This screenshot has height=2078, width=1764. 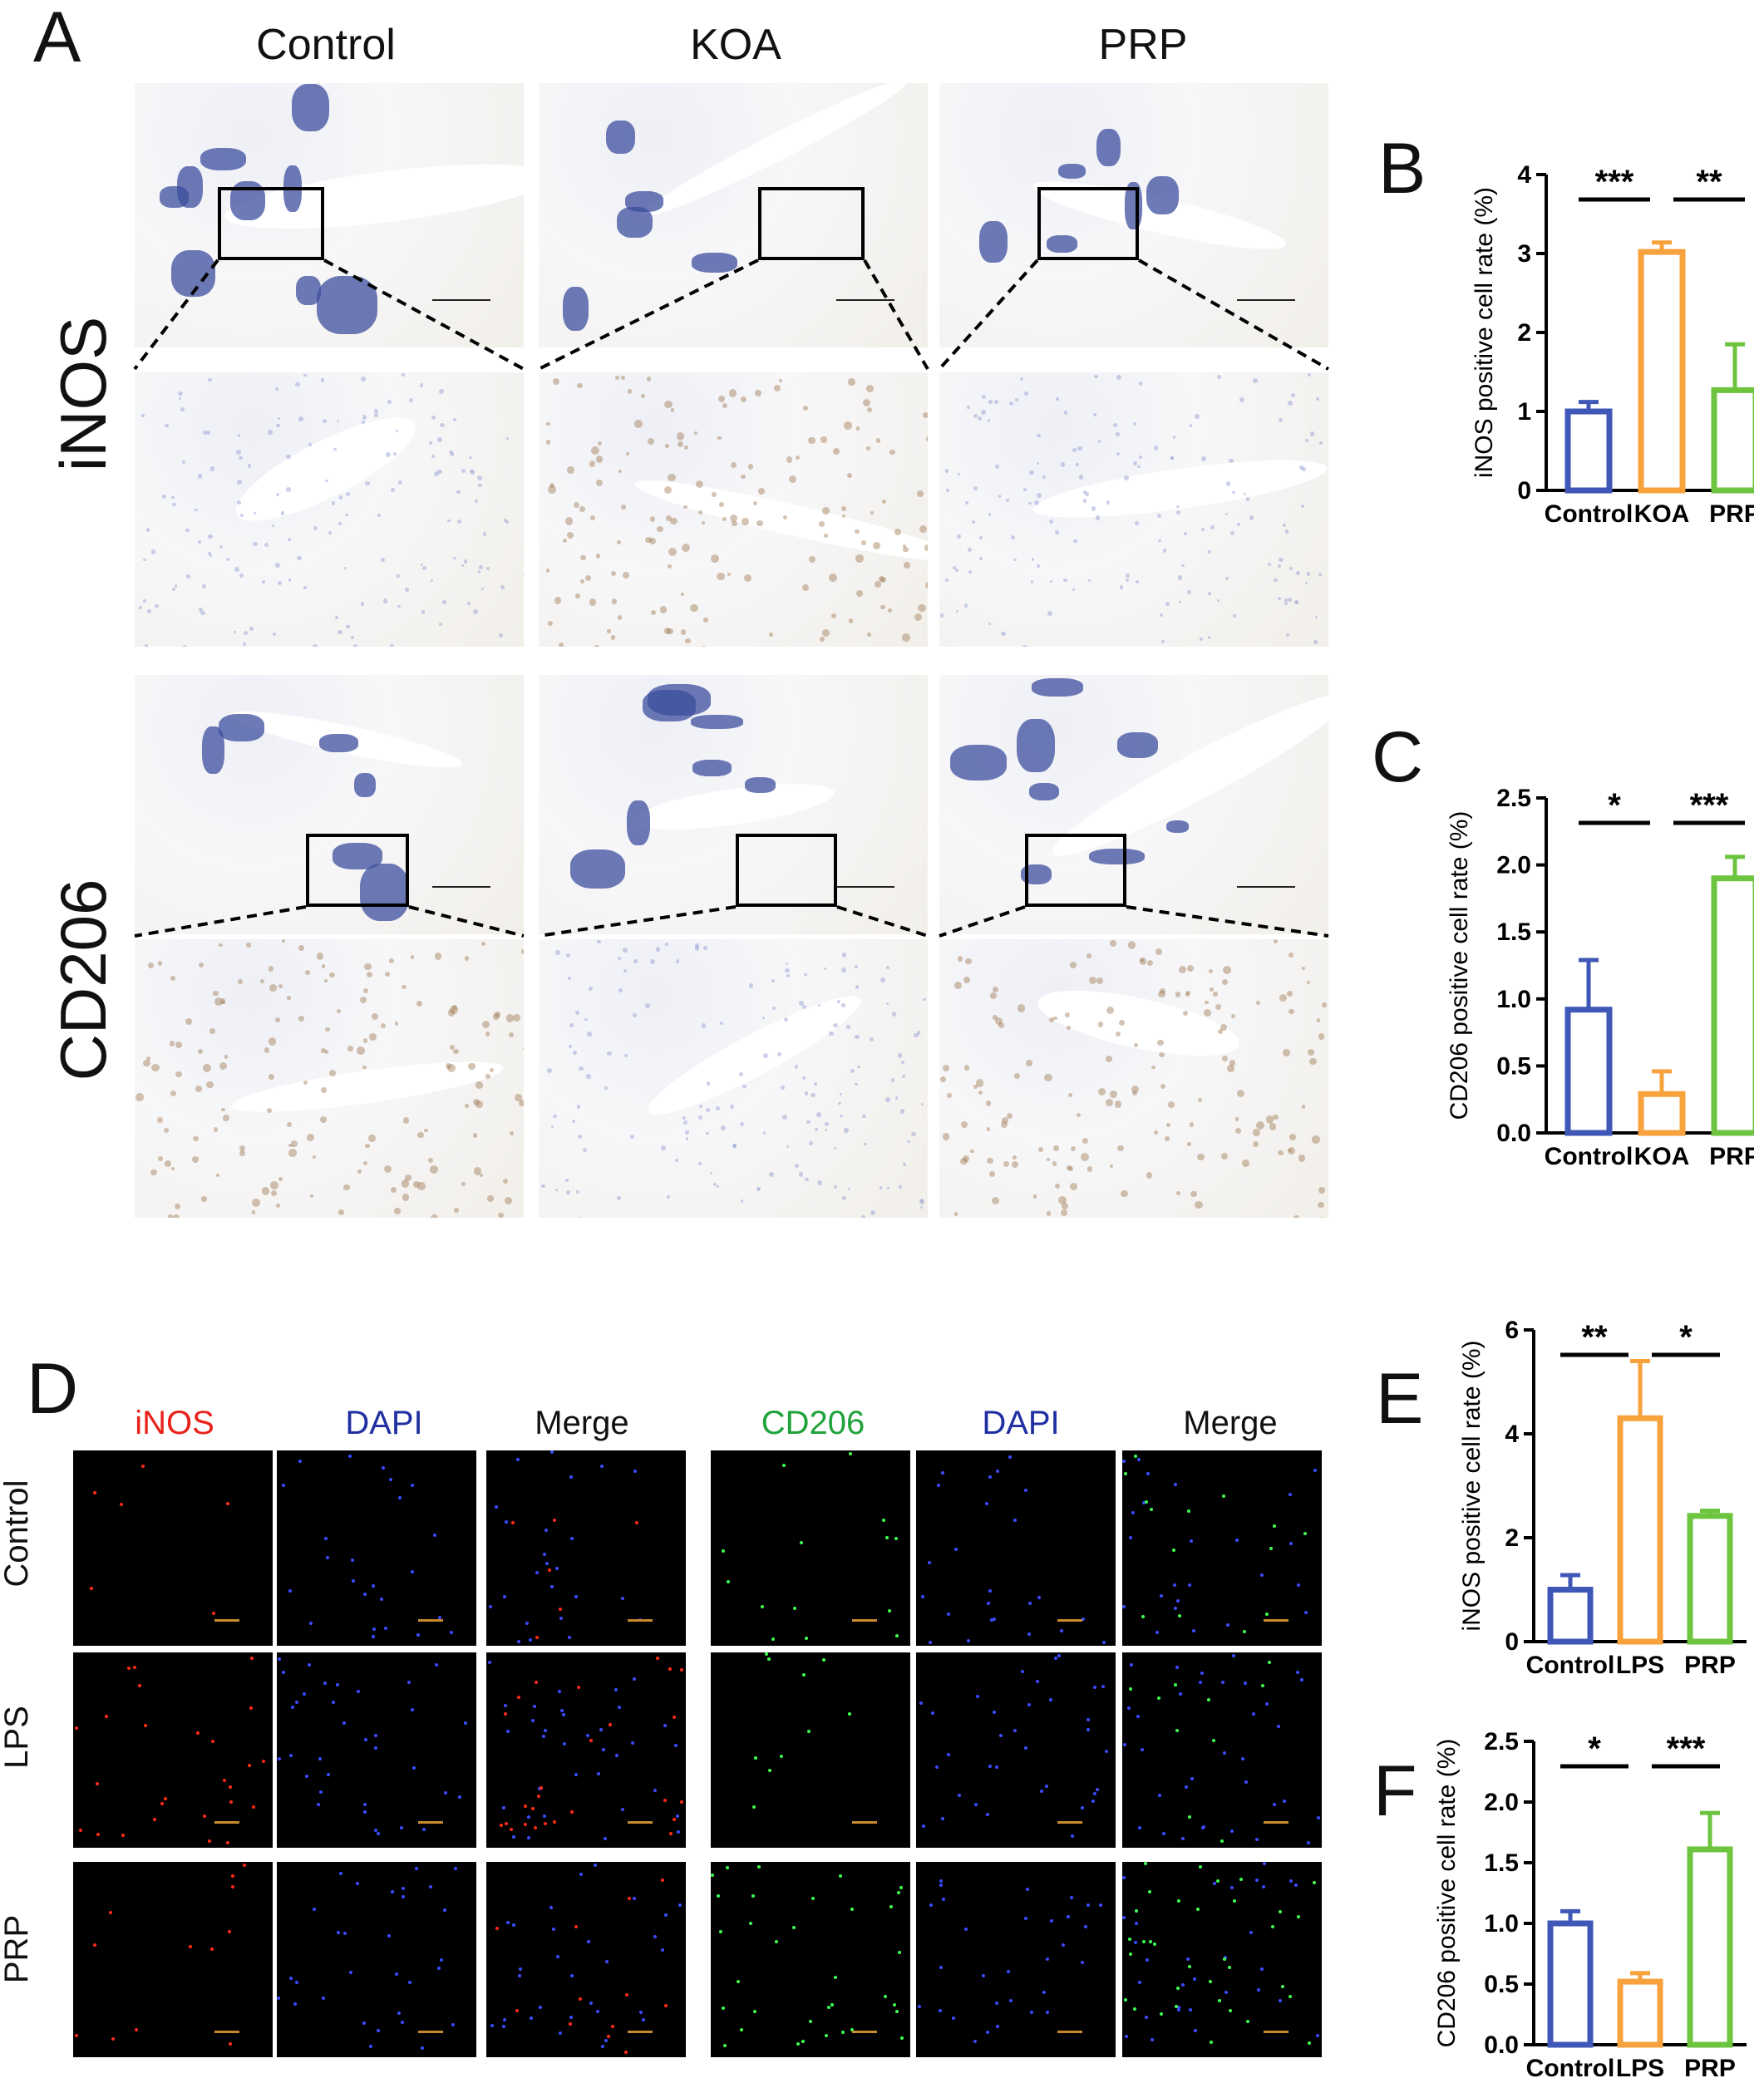 What do you see at coordinates (1400, 1399) in the screenshot?
I see `panel-letter-e: E` at bounding box center [1400, 1399].